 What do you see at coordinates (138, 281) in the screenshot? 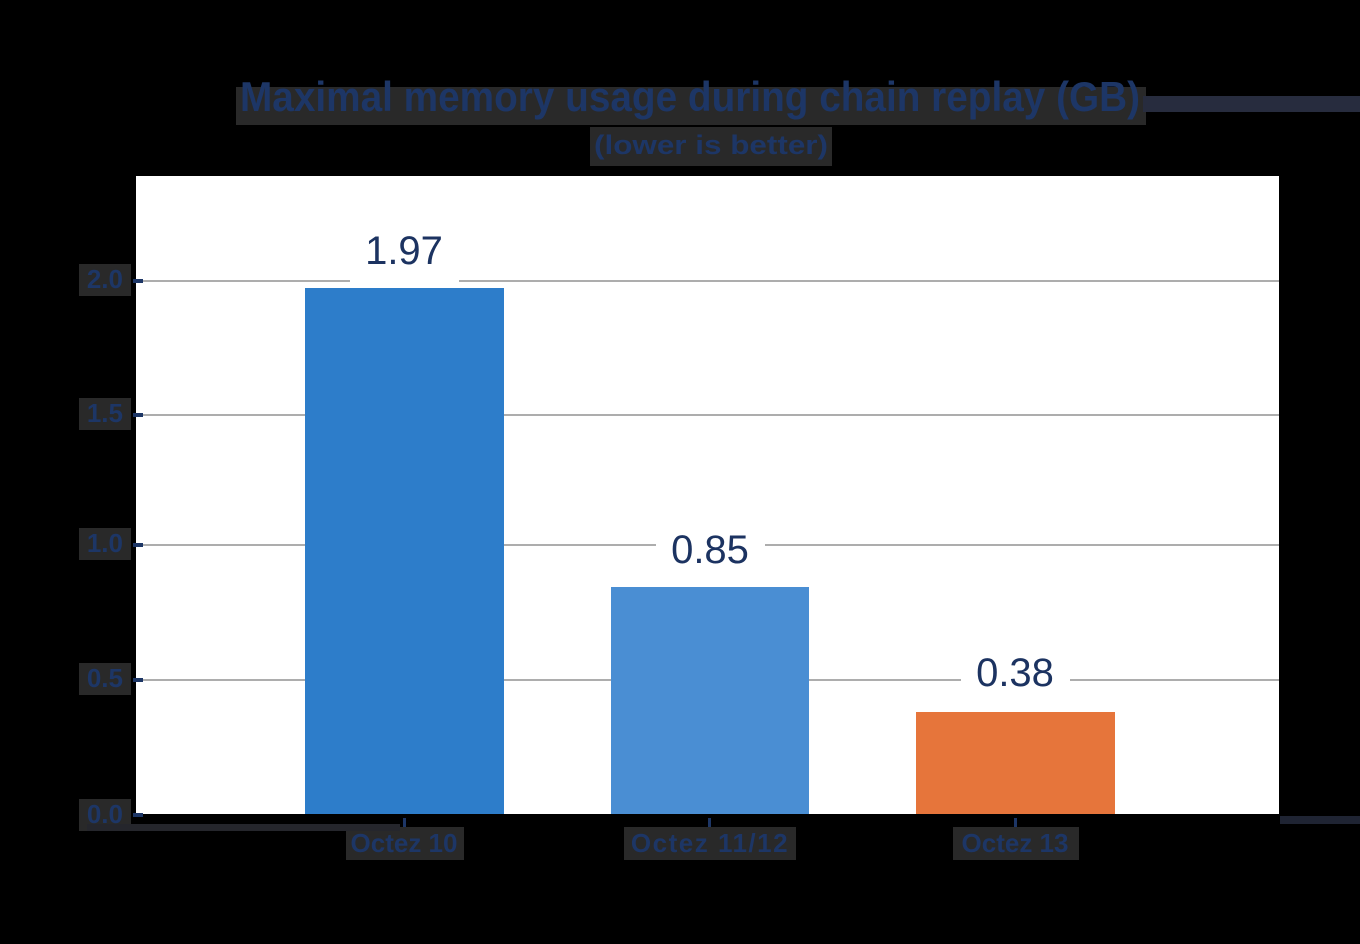
I see `ytick-mark-2.0` at bounding box center [138, 281].